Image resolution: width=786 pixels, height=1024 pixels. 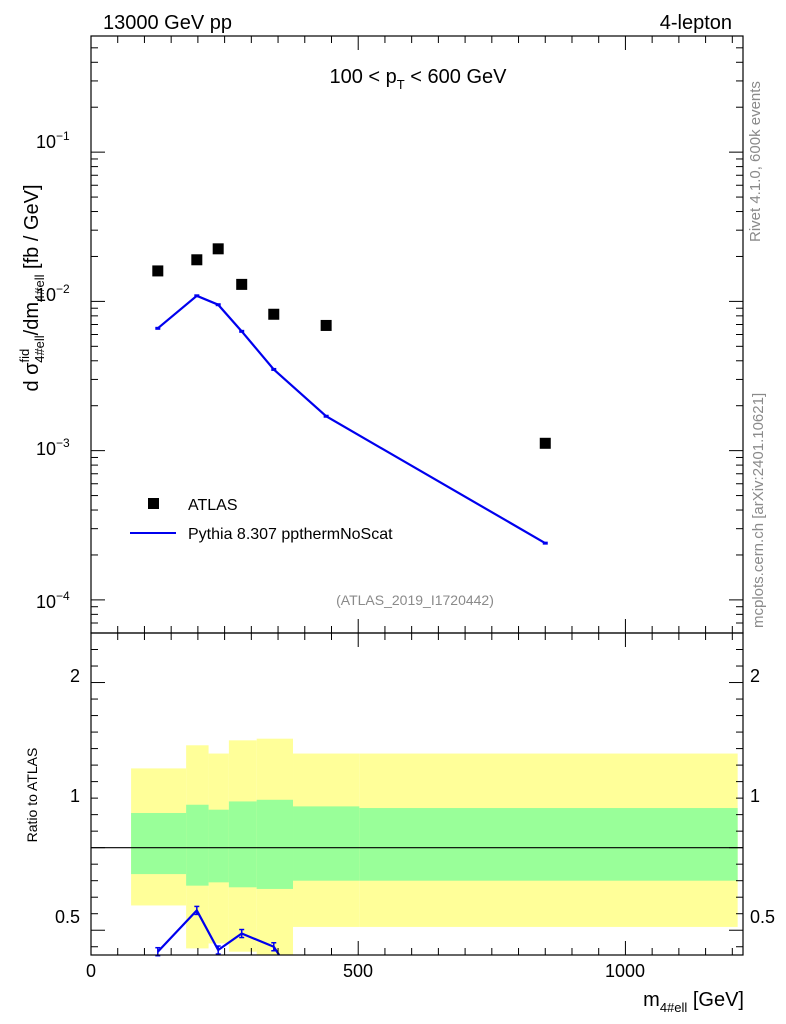 I want to click on main-y-label: d σfid4#ell/dm4#ell [fb / GeV], so click(x=32, y=287).